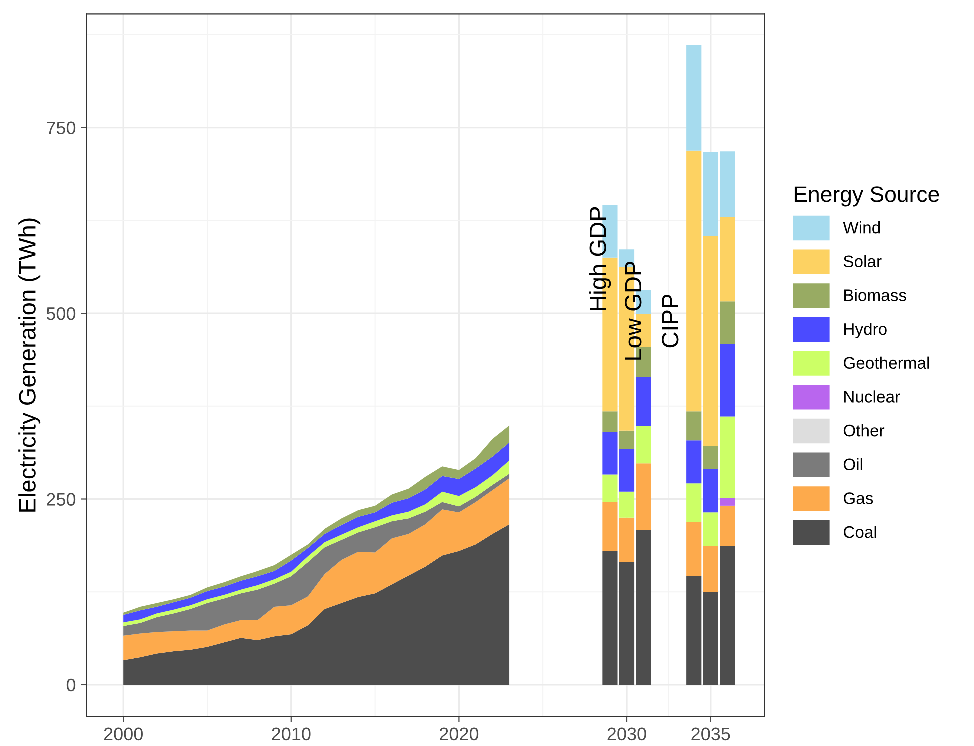 This screenshot has width=974, height=746. Describe the element at coordinates (864, 430) in the screenshot. I see `legend-label: Other` at that location.